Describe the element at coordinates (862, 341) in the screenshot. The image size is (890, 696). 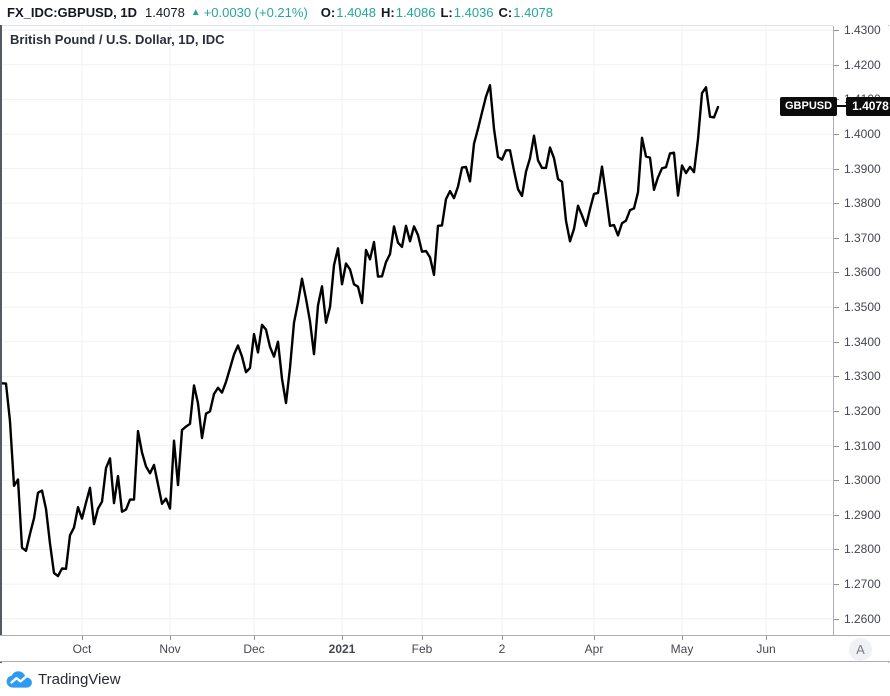
I see `price-axis-label: 1.3400` at that location.